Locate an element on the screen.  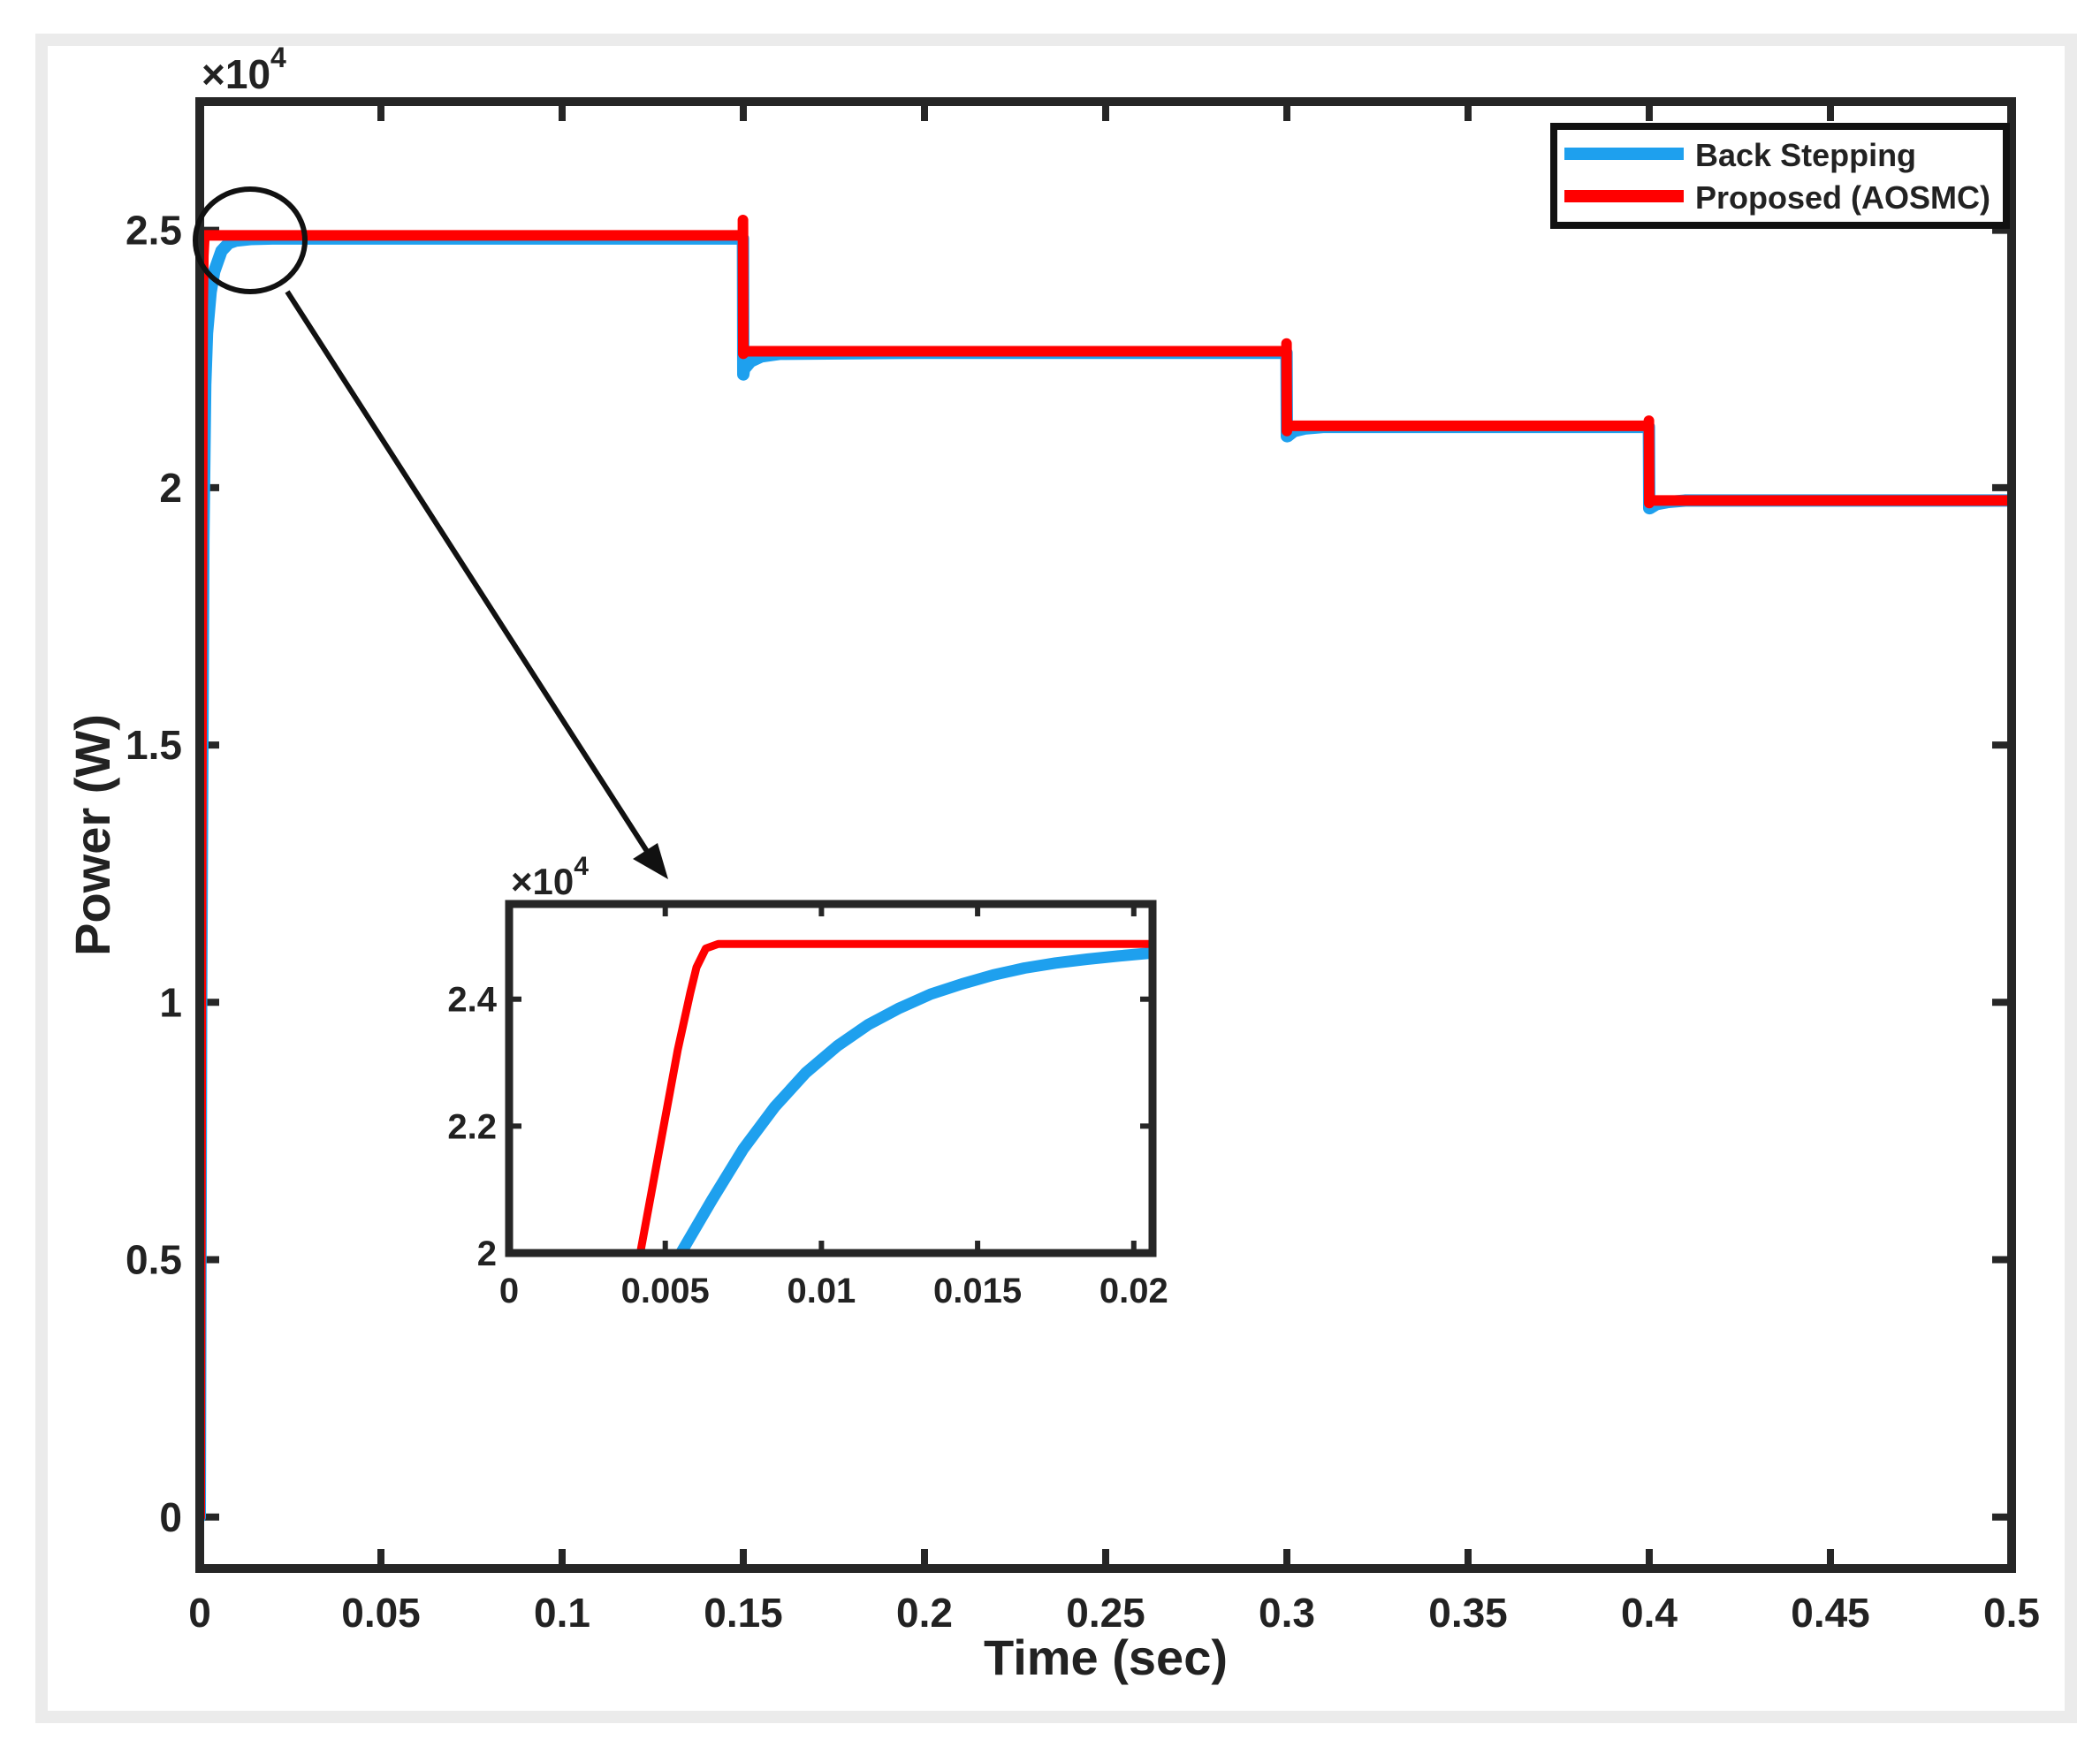
main-x-tick-label: 0.2 is located at coordinates (924, 1613).